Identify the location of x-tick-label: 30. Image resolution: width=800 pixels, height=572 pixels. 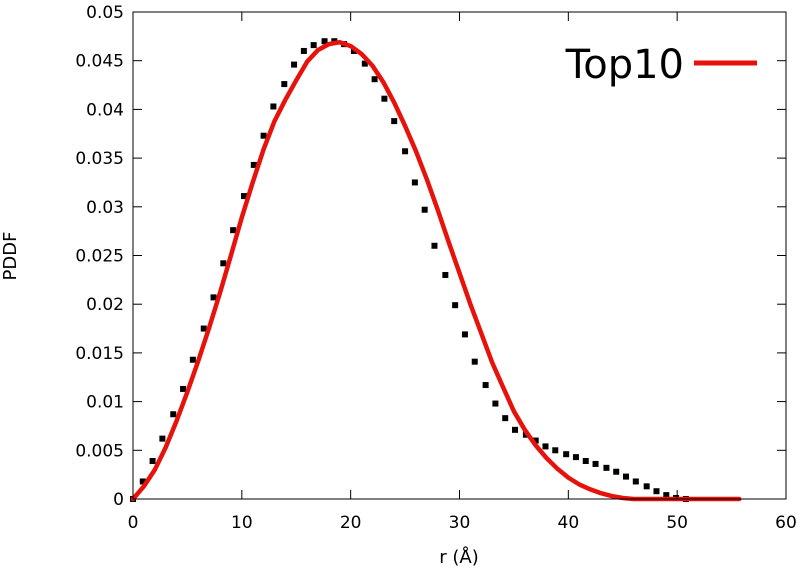
(460, 523).